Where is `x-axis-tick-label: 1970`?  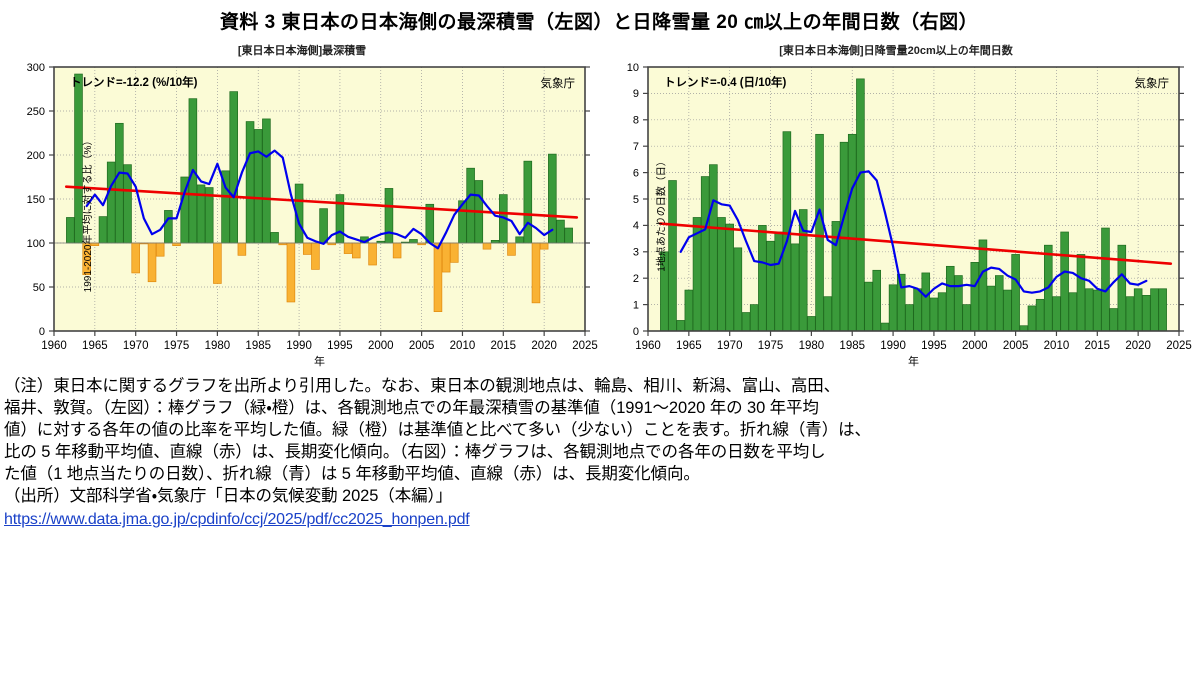 x-axis-tick-label: 1970 is located at coordinates (136, 346).